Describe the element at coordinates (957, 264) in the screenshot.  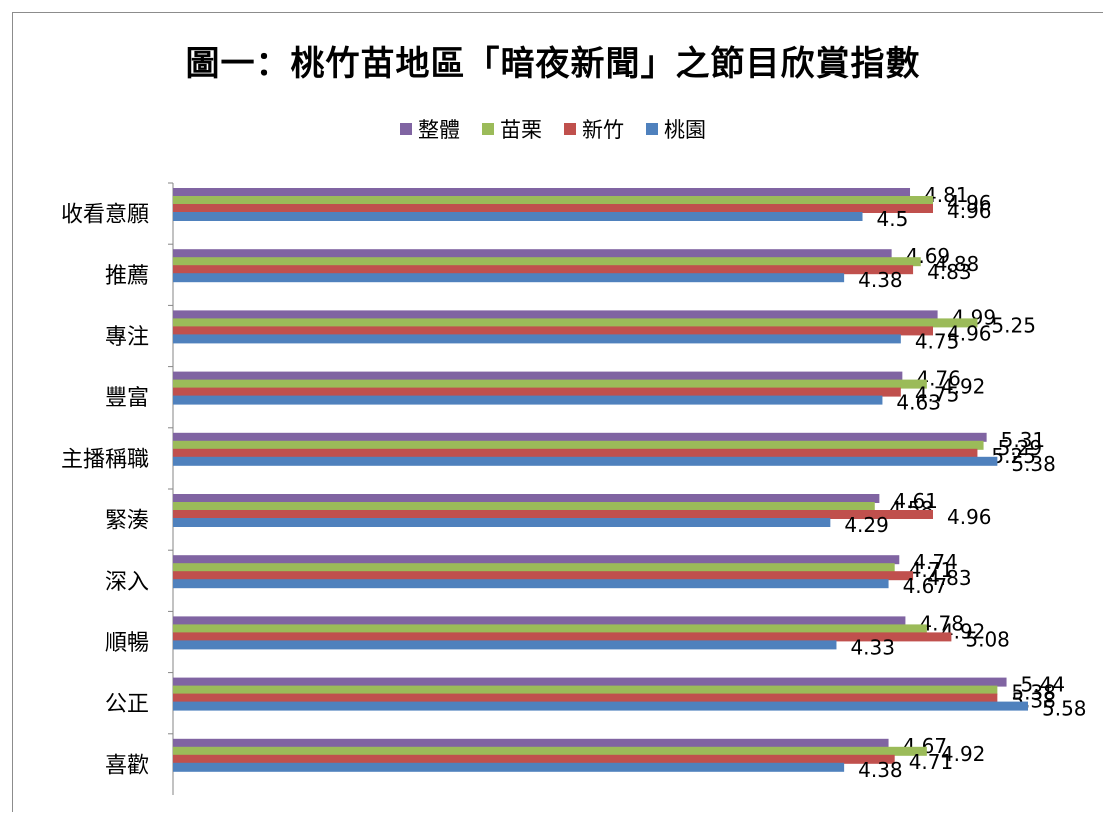
I see `data-label: 4.88` at that location.